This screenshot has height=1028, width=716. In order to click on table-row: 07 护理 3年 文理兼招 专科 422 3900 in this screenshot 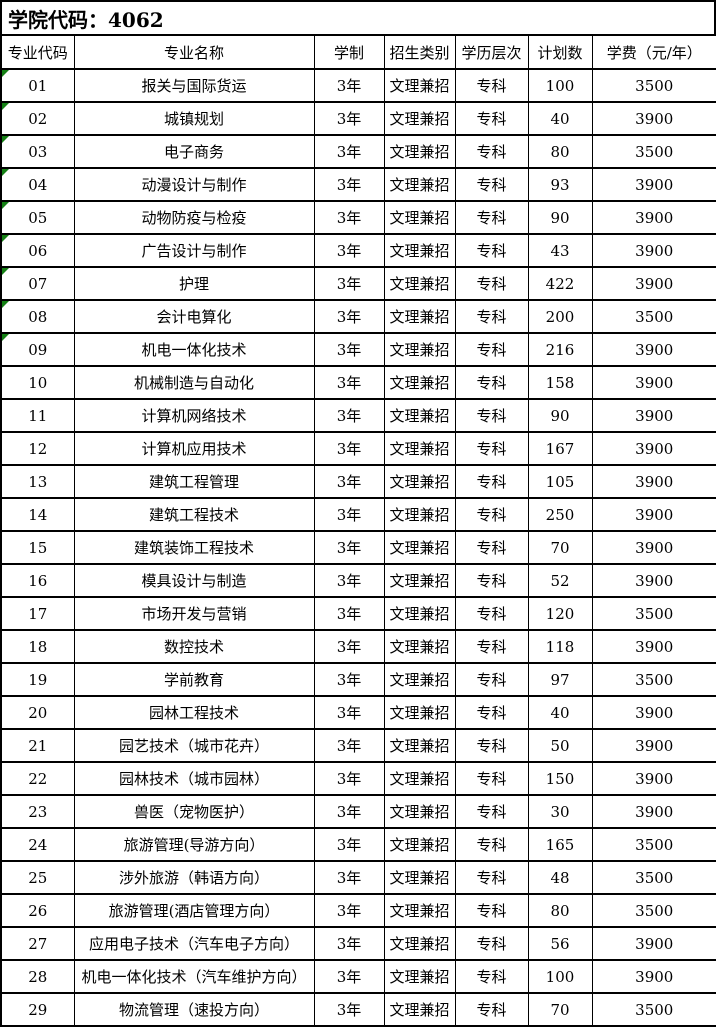, I will do `click(358, 283)`.